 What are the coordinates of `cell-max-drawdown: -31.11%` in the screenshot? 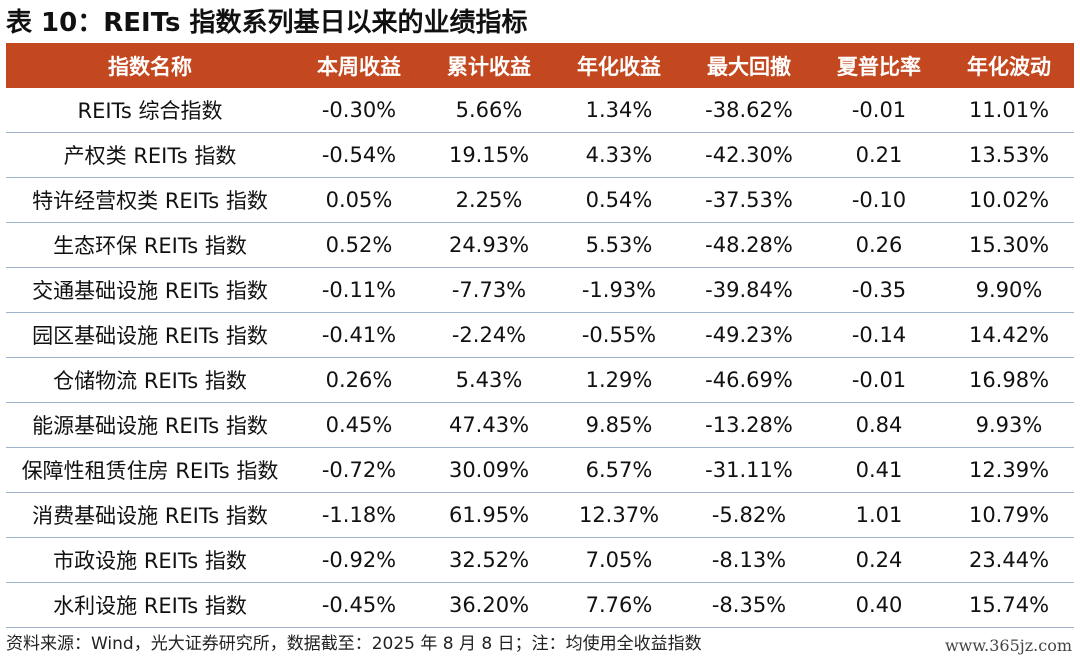 It's located at (749, 470).